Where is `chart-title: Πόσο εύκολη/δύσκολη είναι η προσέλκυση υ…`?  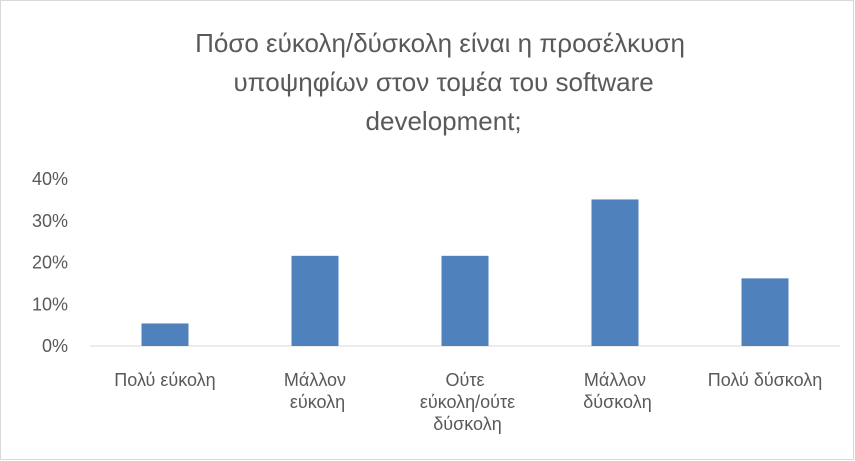 chart-title: Πόσο εύκολη/δύσκολη είναι η προσέλκυση υ… is located at coordinates (440, 82).